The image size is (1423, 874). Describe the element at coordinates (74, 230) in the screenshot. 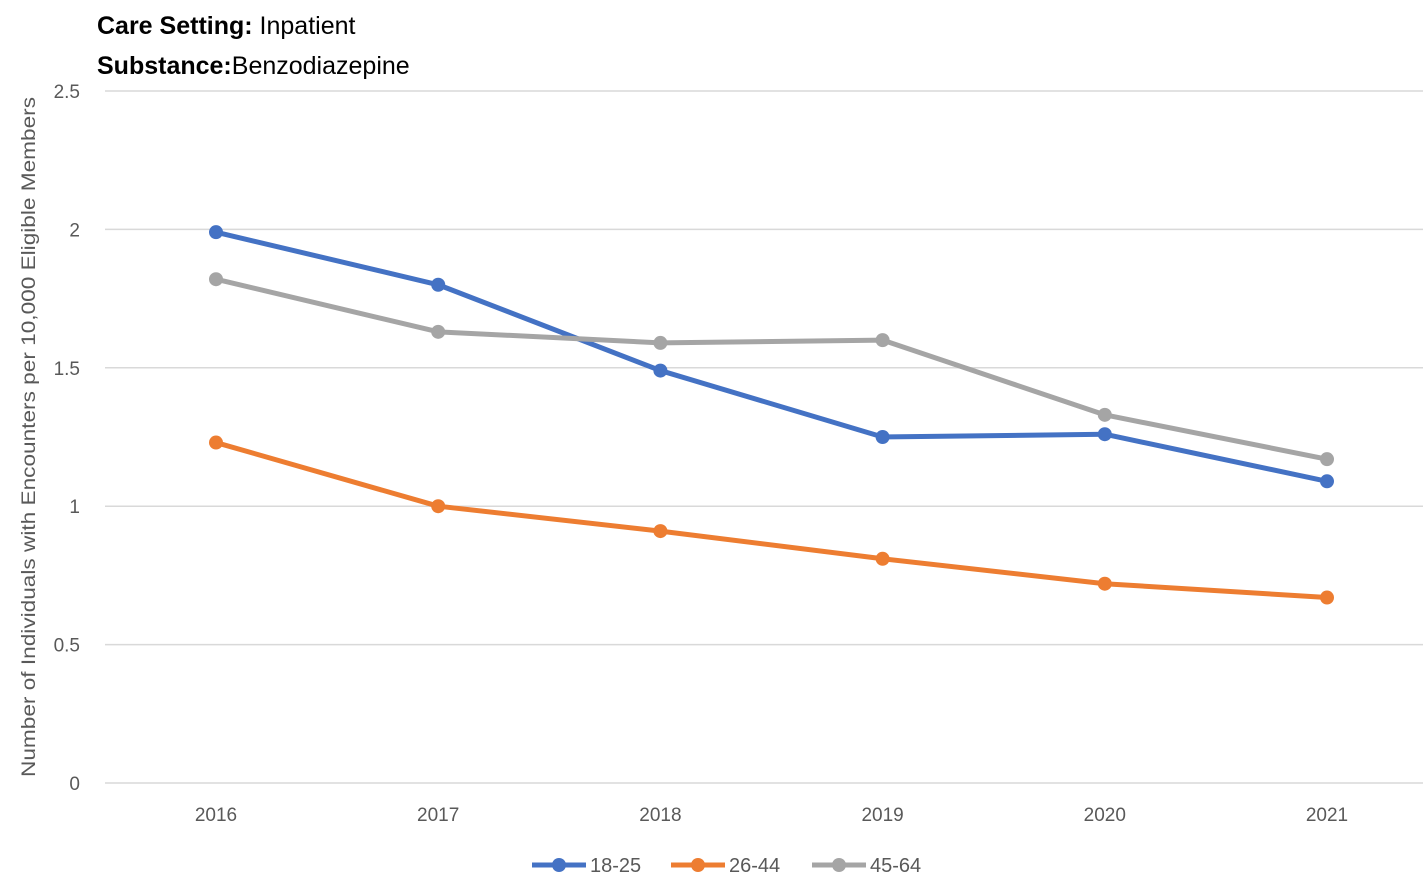

I see `y-tick-label: 2` at that location.